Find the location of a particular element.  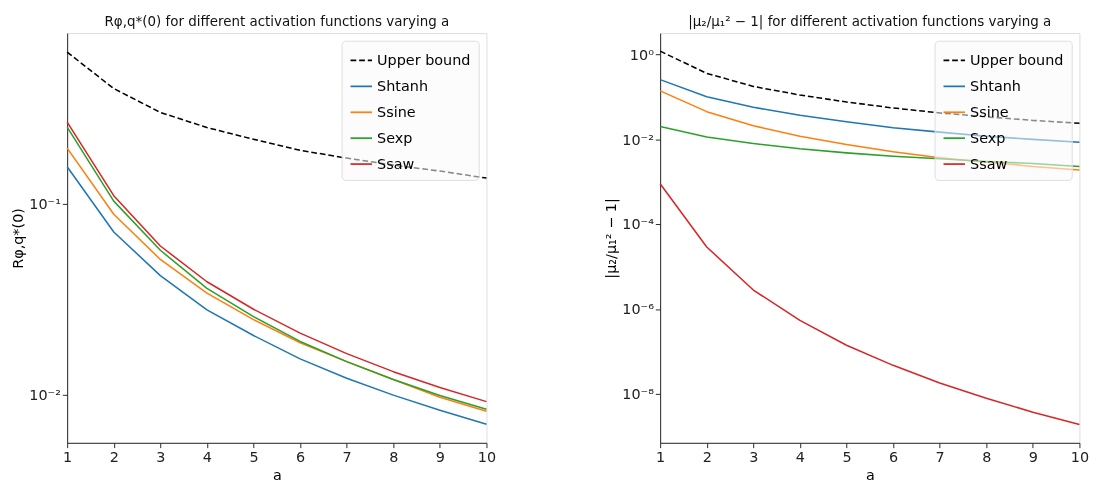

y-axis-title: Rφ,q*(0) is located at coordinates (17, 238).